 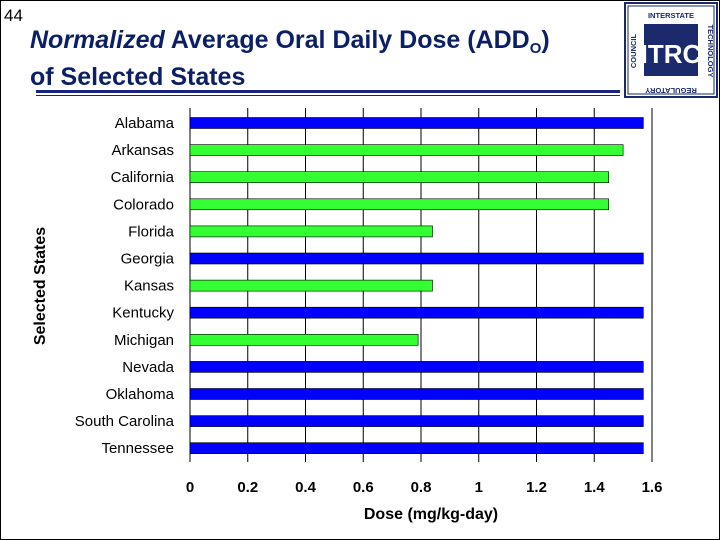 What do you see at coordinates (633, 50) in the screenshot?
I see `logo-left-text: COUNCIL` at bounding box center [633, 50].